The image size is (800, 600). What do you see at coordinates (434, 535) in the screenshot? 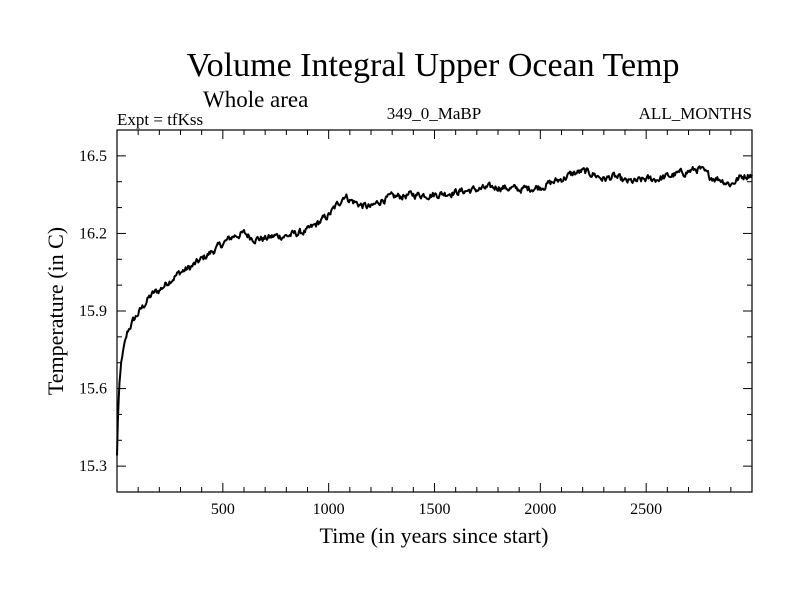
I see `x-axis-label: Time (in years since start)` at bounding box center [434, 535].